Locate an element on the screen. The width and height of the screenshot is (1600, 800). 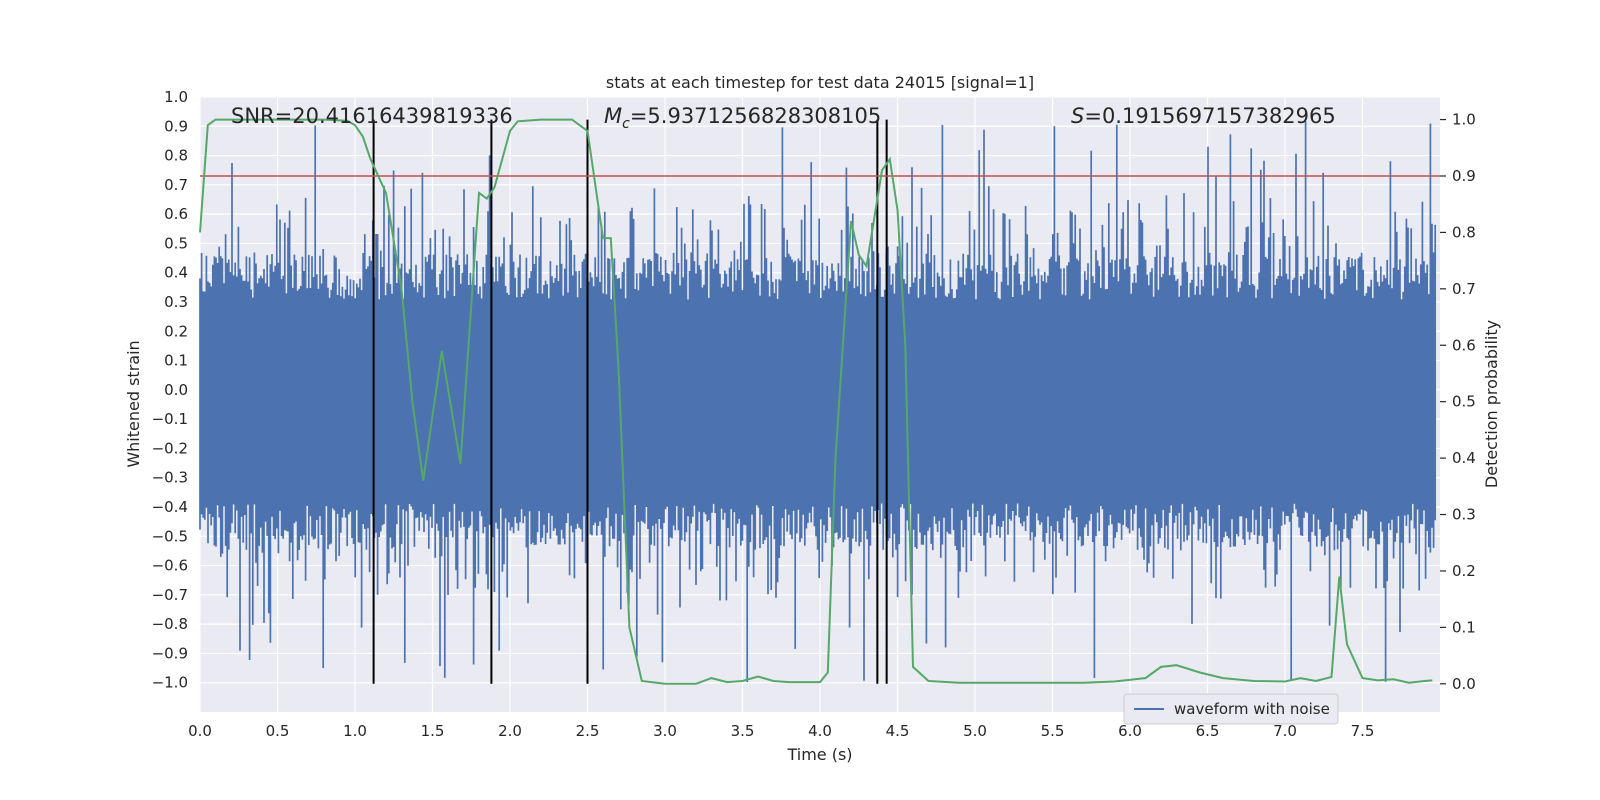
y2-tick-label-3: 0.7 is located at coordinates (1464, 289).